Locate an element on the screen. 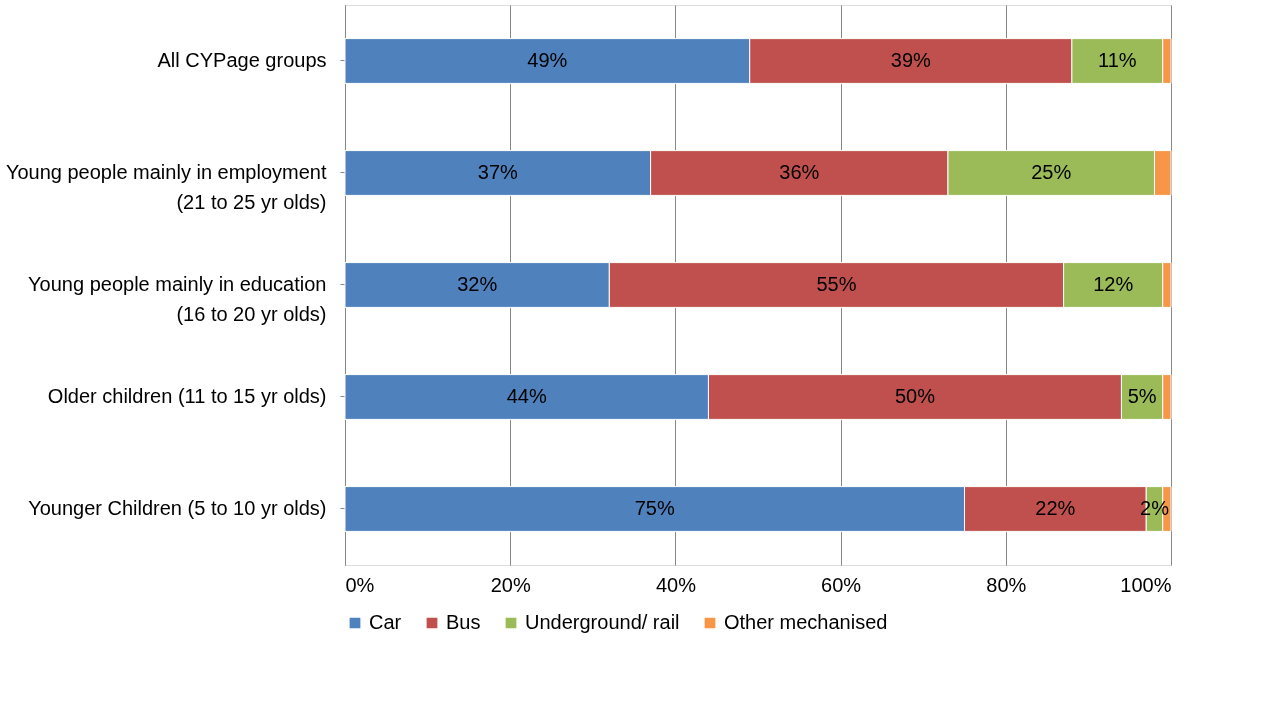 The width and height of the screenshot is (1280, 726). data-label: 49% is located at coordinates (547, 60).